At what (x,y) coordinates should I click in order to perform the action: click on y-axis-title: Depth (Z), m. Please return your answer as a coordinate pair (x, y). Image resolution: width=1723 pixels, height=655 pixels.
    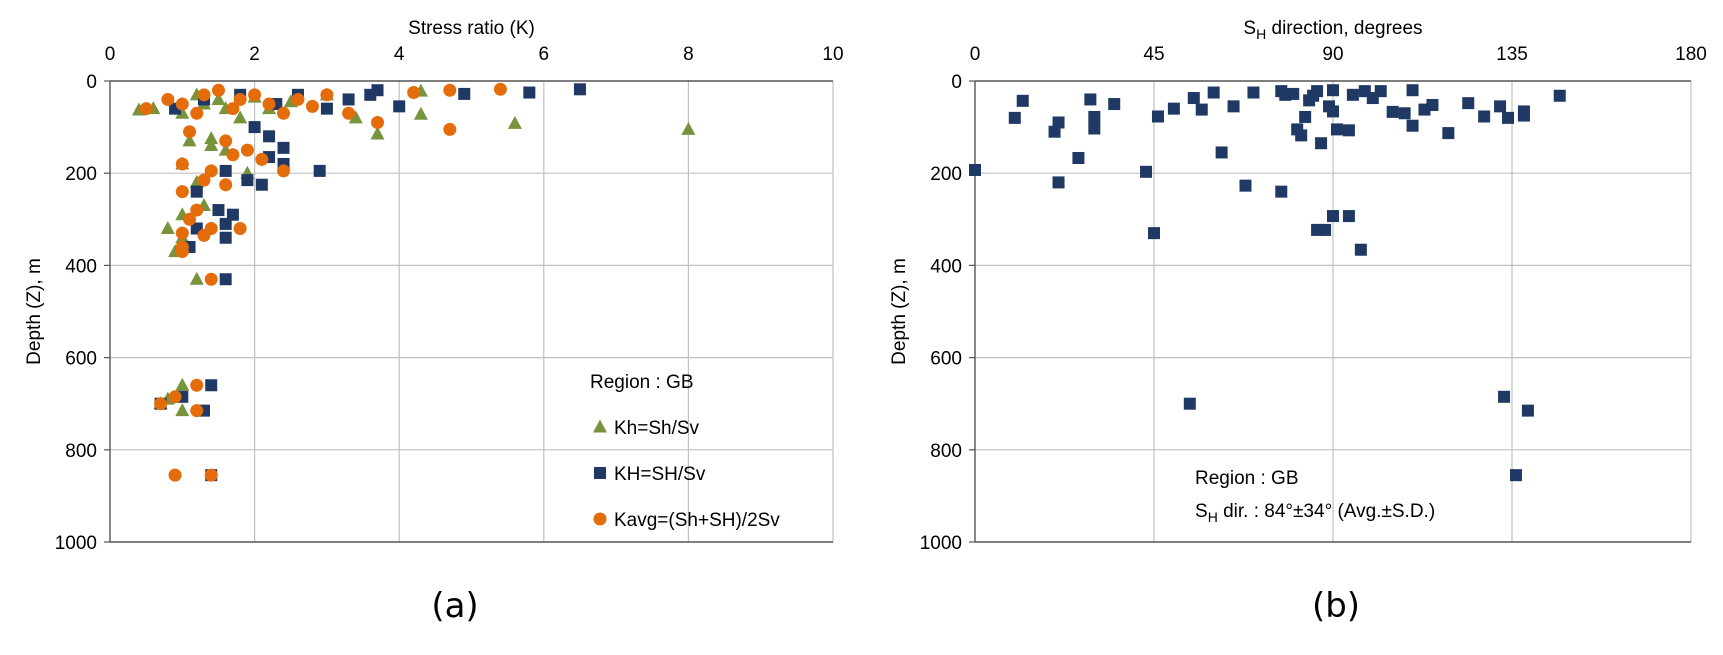
    Looking at the image, I should click on (899, 311).